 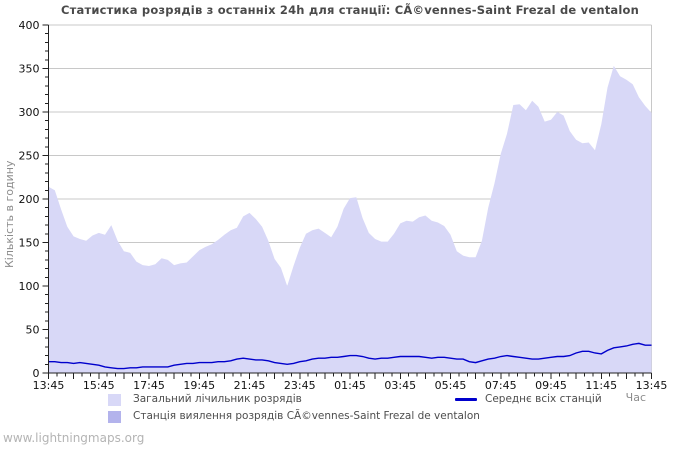 What do you see at coordinates (33, 330) in the screenshot?
I see `y-tick-label: 50` at bounding box center [33, 330].